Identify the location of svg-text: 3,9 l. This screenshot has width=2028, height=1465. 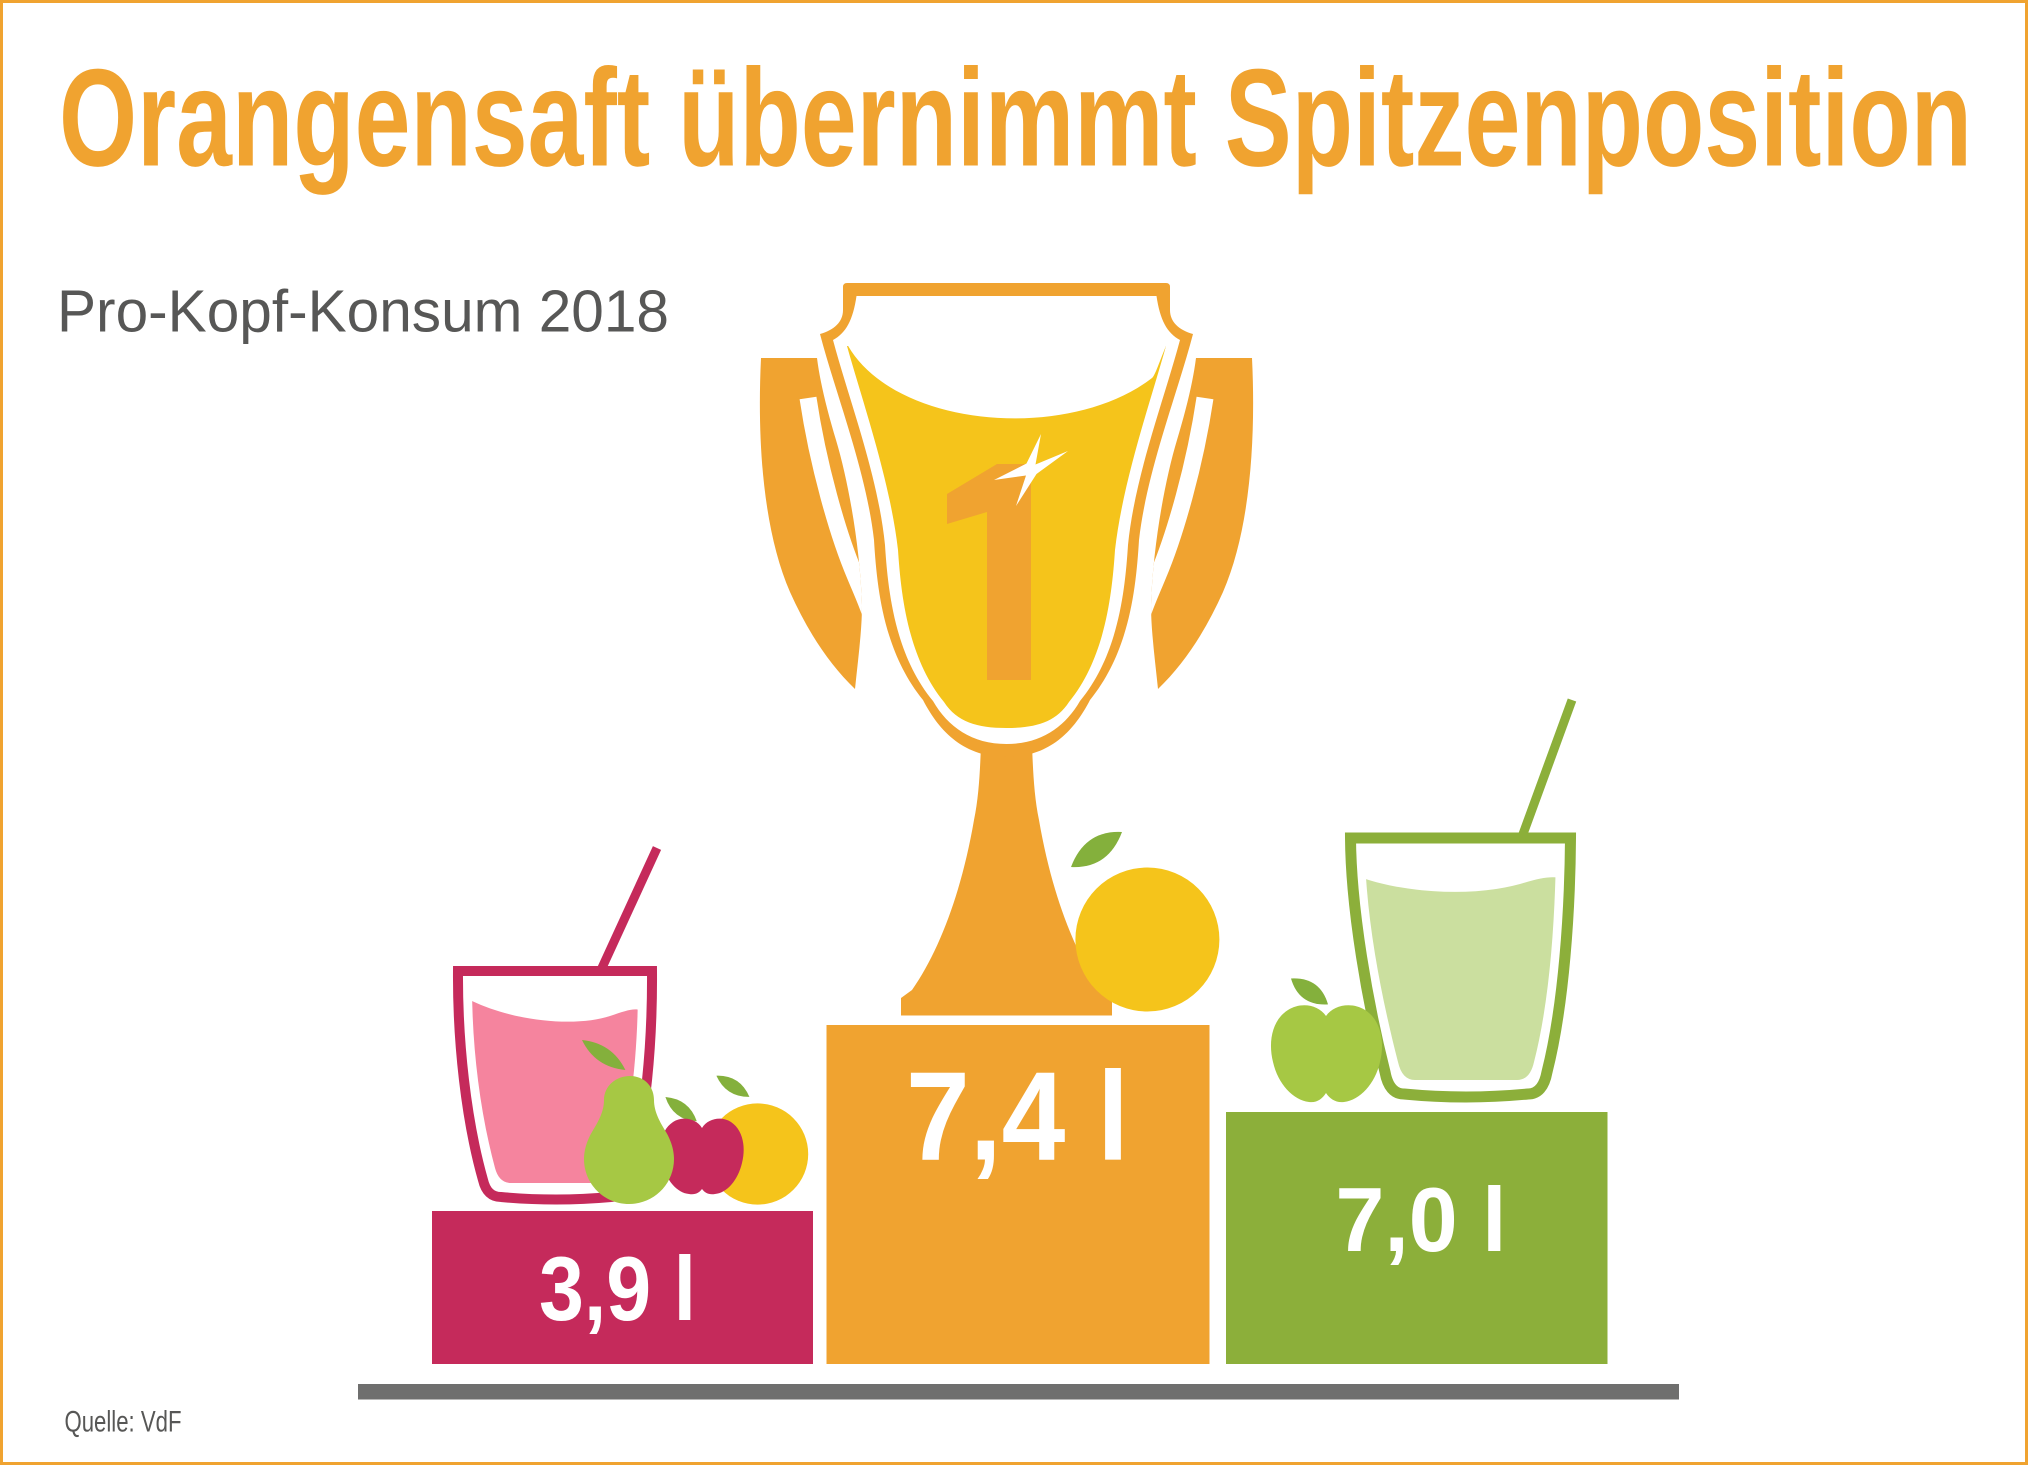
(617, 1289).